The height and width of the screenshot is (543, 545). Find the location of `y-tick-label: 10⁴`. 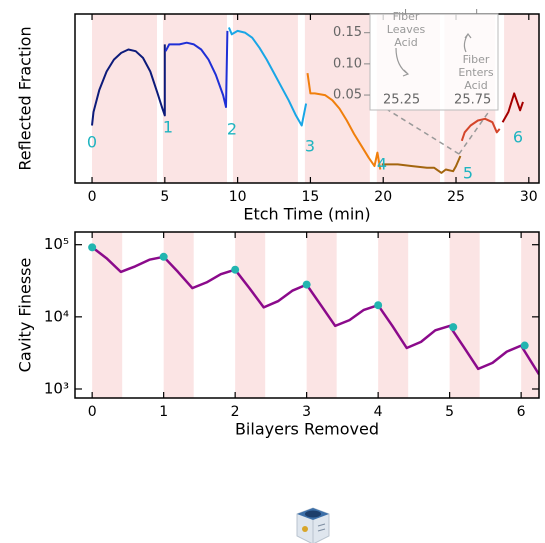

y-tick-label: 10⁴ is located at coordinates (56, 316).